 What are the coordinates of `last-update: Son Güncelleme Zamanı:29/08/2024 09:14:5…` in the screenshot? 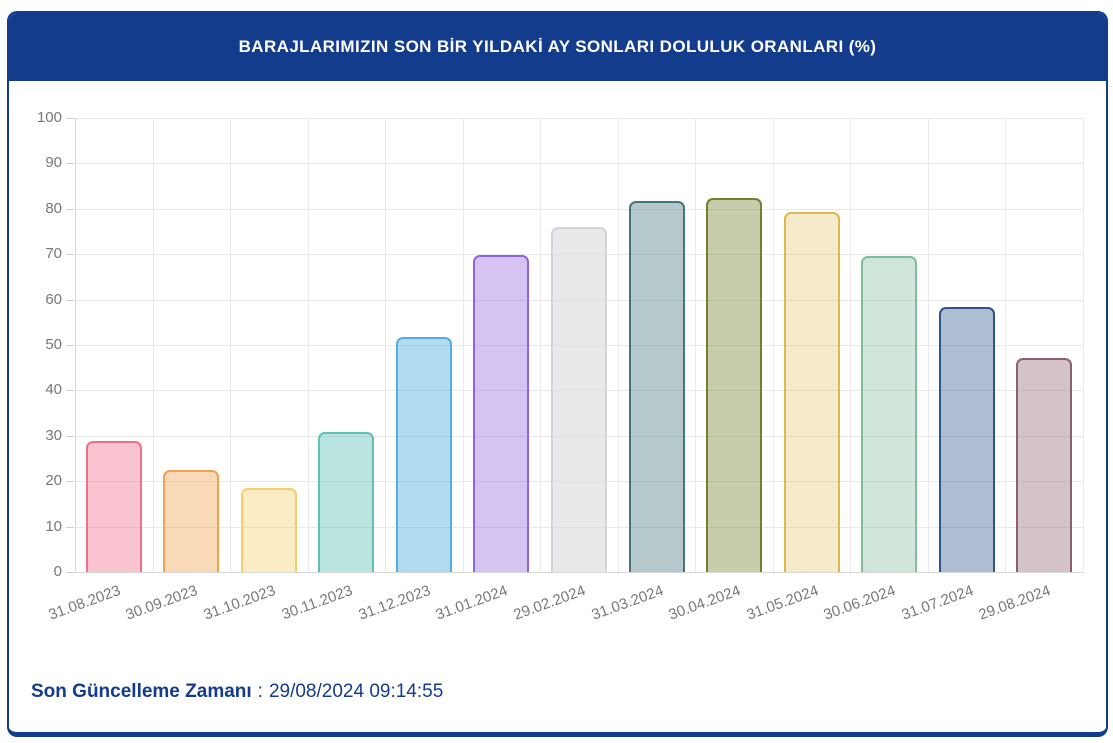 It's located at (237, 692).